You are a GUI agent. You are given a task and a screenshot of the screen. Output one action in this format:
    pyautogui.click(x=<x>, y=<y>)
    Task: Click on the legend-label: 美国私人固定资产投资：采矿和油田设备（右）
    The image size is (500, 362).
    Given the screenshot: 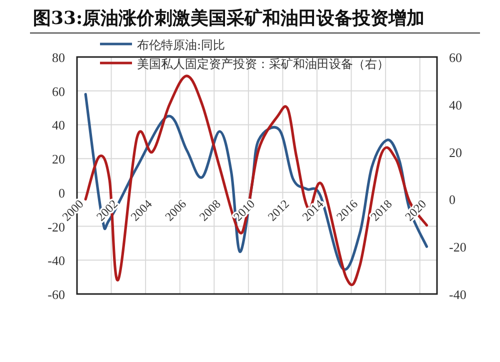 What is the action you would take?
    pyautogui.click(x=263, y=64)
    